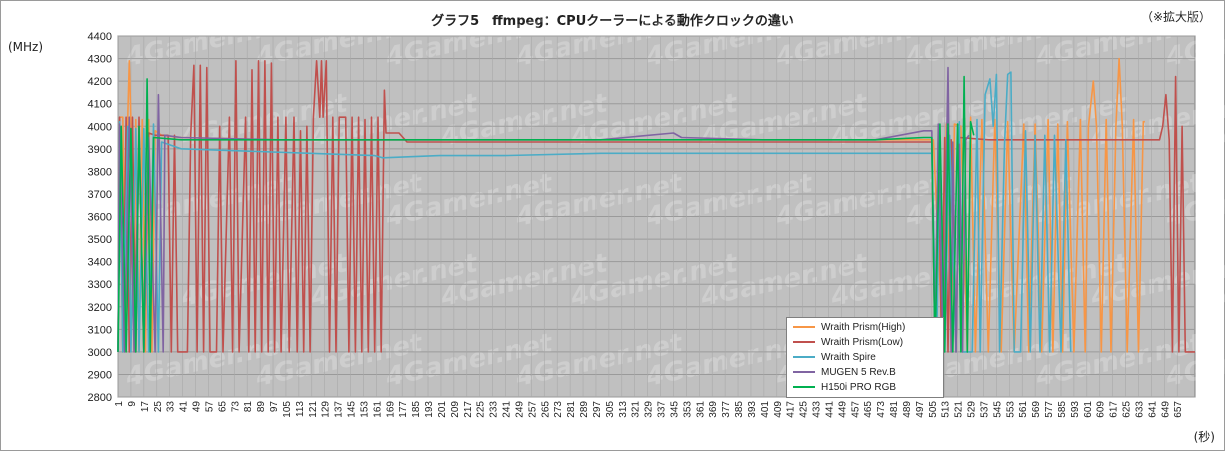 This screenshot has height=451, width=1225. Describe the element at coordinates (817, 409) in the screenshot. I see `x-tick-label: 433` at that location.